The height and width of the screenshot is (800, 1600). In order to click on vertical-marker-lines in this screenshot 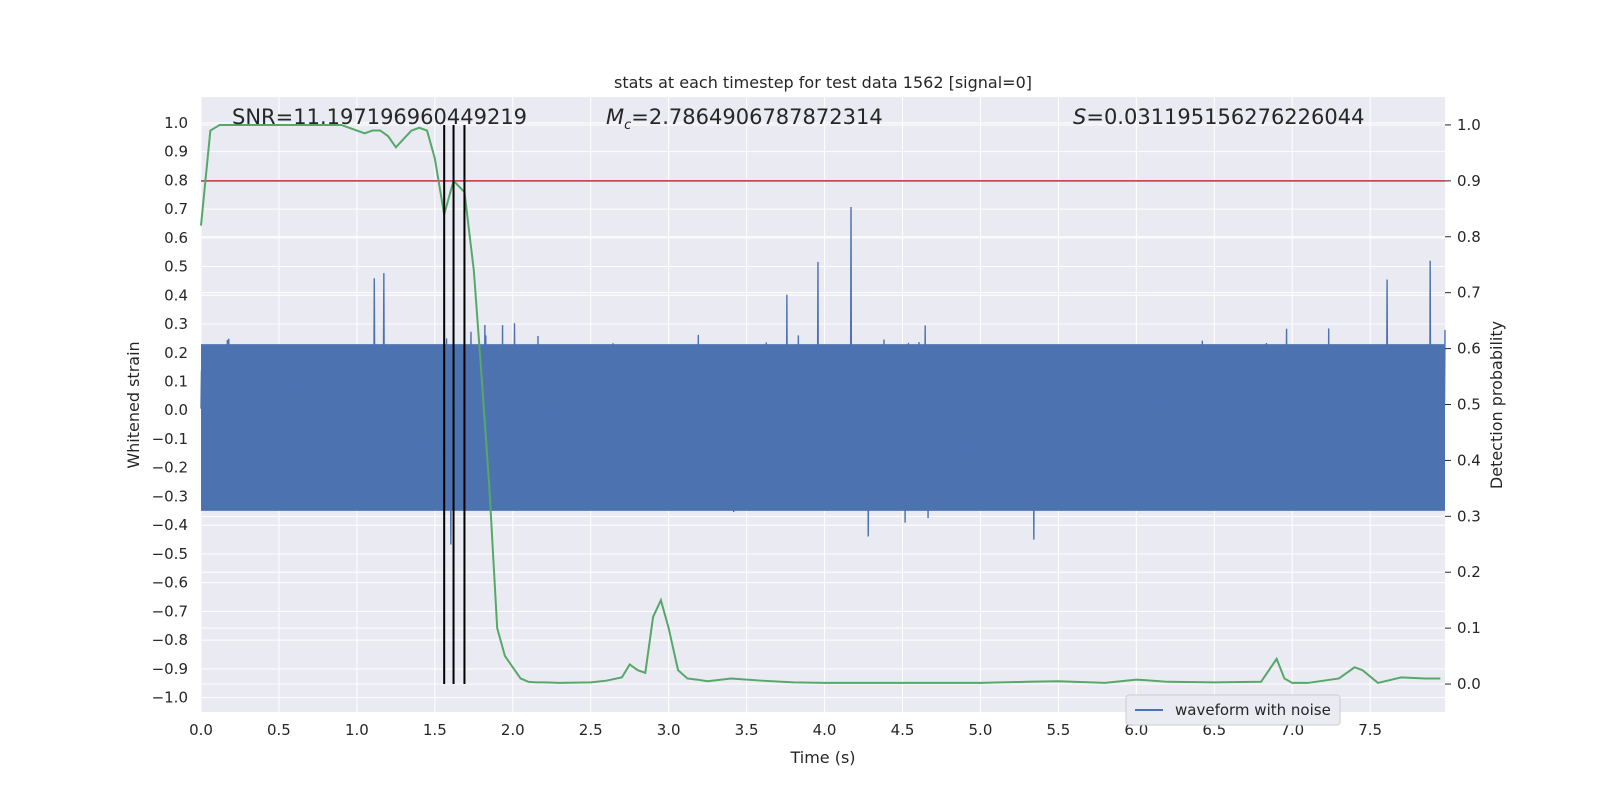, I will do `click(454, 404)`.